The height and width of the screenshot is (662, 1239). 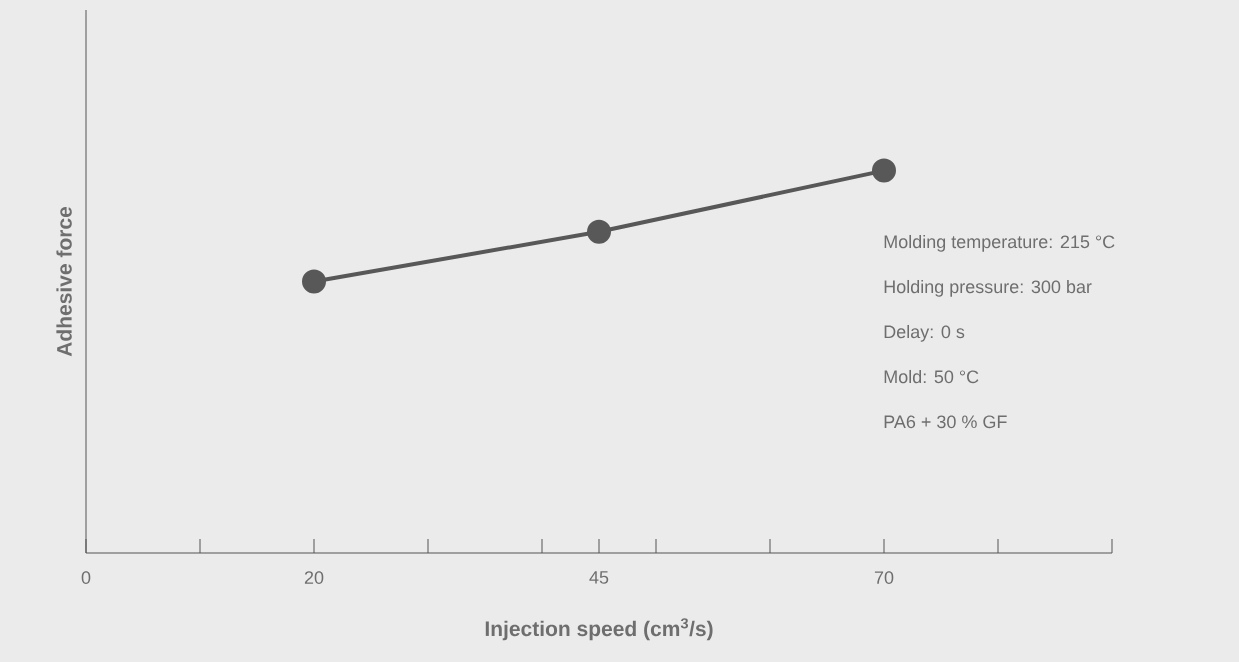 What do you see at coordinates (599, 629) in the screenshot?
I see `x-axis-title: Injection speed (cm$^{3}$/s)` at bounding box center [599, 629].